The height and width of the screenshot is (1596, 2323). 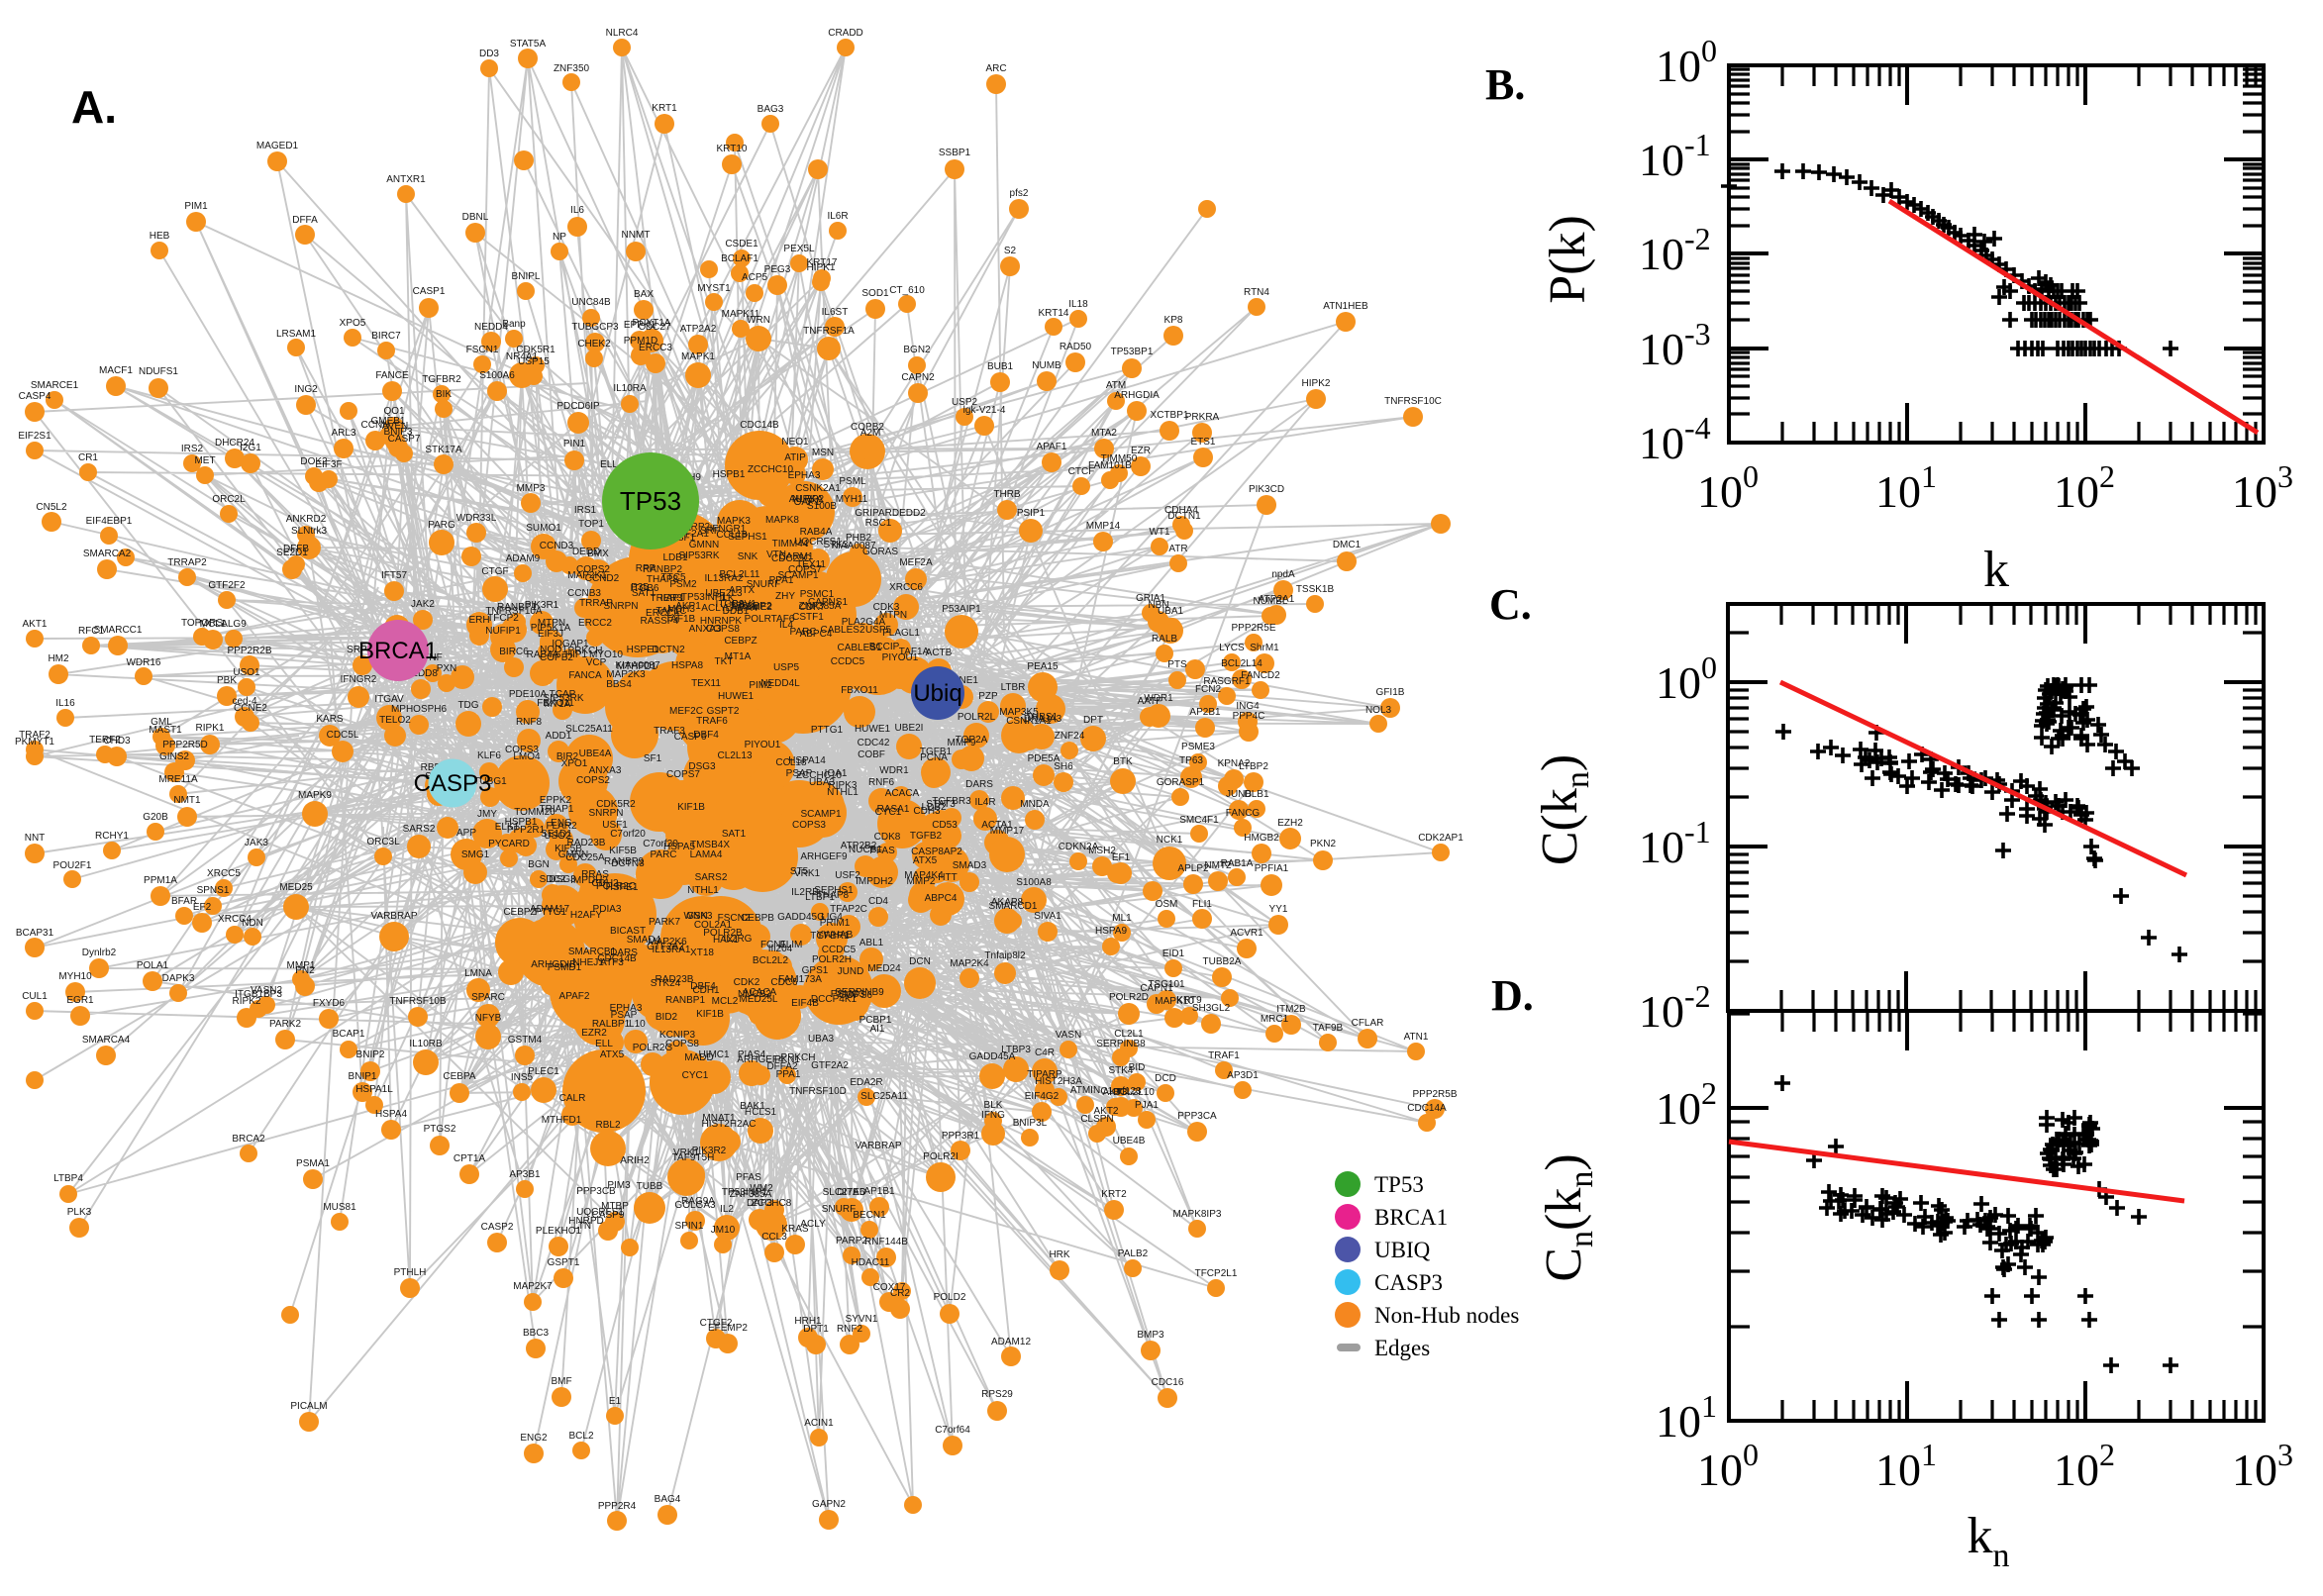 What do you see at coordinates (704, 545) in the screenshot?
I see `svg-text: GMNN` at bounding box center [704, 545].